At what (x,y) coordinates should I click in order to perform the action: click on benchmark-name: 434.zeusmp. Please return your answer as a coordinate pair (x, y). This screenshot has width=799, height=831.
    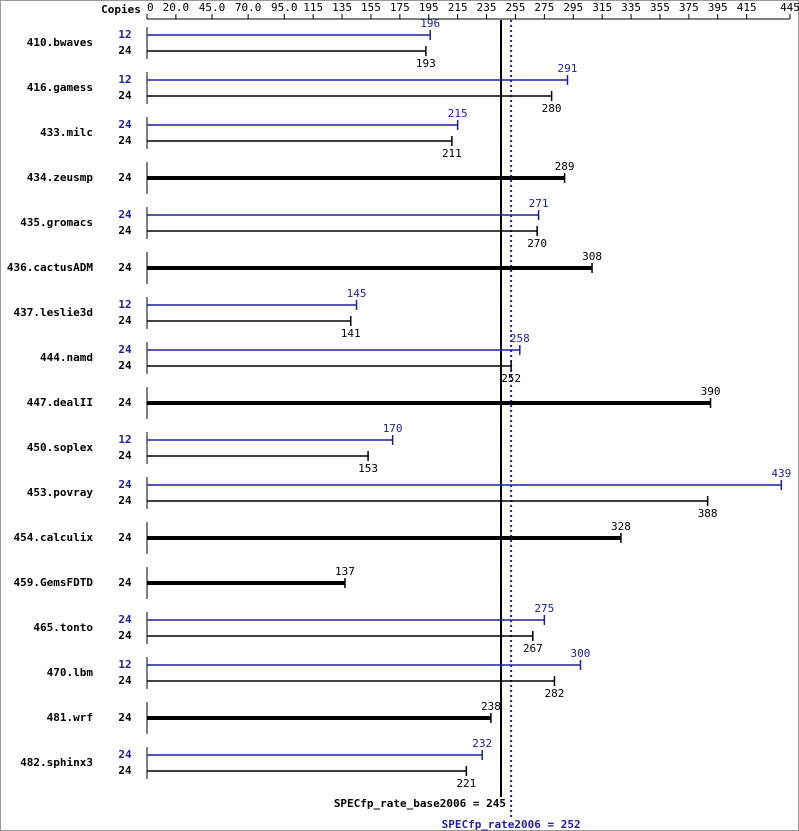
    Looking at the image, I should click on (60, 177).